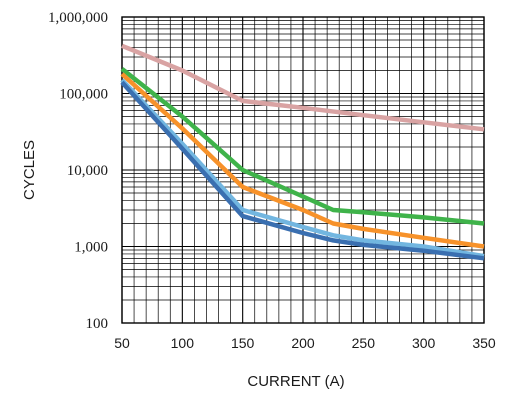 The image size is (508, 400). What do you see at coordinates (122, 343) in the screenshot?
I see `x-tick-label: 50` at bounding box center [122, 343].